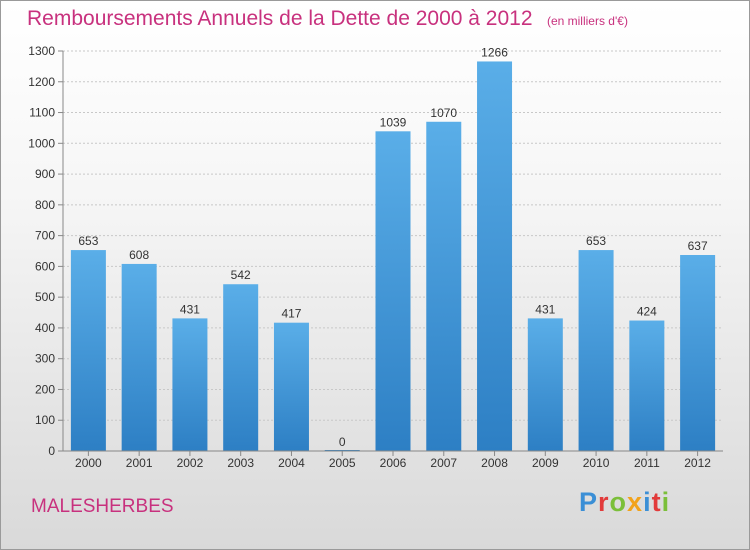  What do you see at coordinates (102, 506) in the screenshot?
I see `city-name: MALESHERBES` at bounding box center [102, 506].